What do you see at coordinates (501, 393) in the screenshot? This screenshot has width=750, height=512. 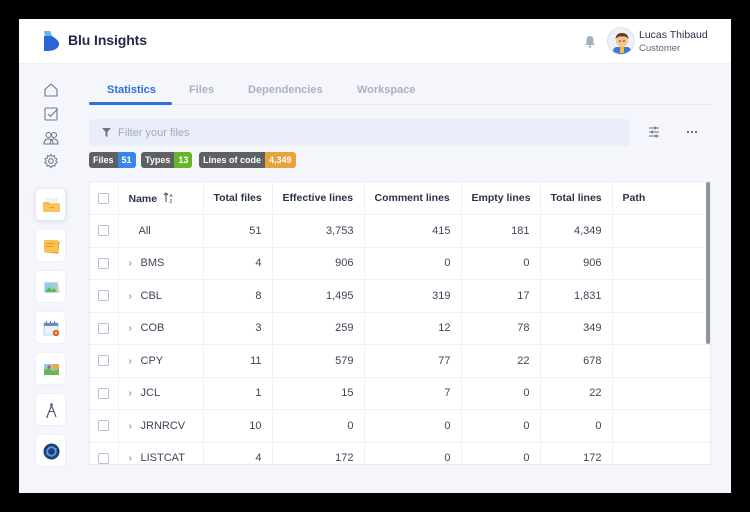 I see `cell-empty-lines: 0` at bounding box center [501, 393].